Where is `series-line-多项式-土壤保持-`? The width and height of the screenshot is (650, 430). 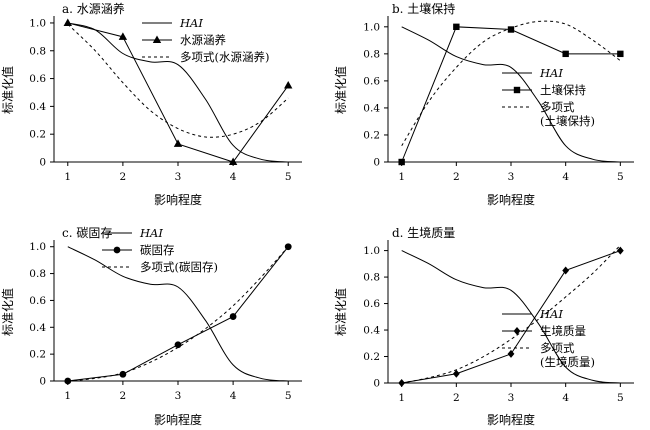 series-line-多项式-土壤保持- is located at coordinates (511, 83).